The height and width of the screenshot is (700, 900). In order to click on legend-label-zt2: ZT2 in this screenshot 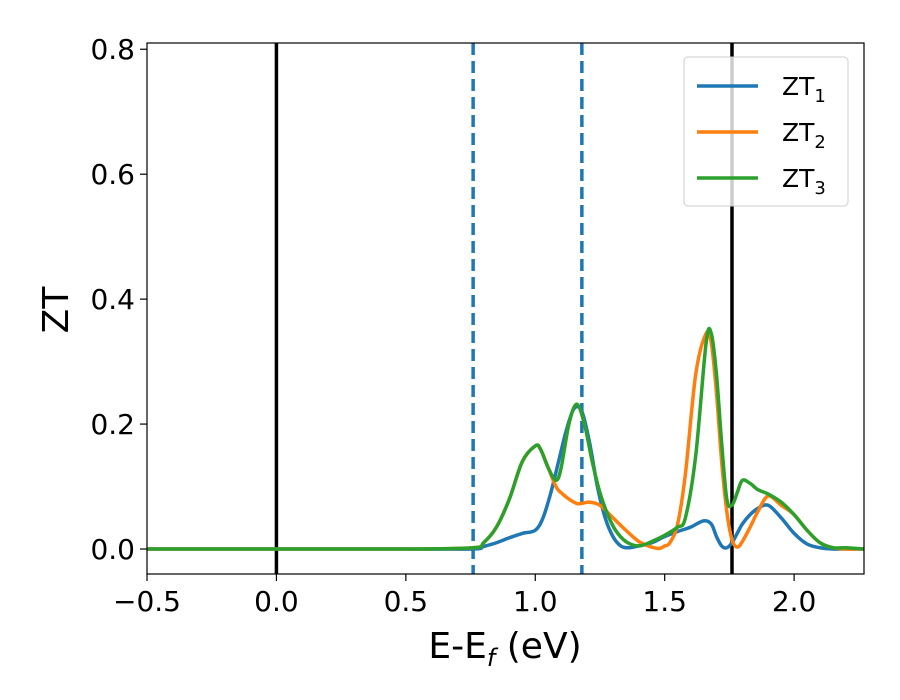, I will do `click(804, 135)`.